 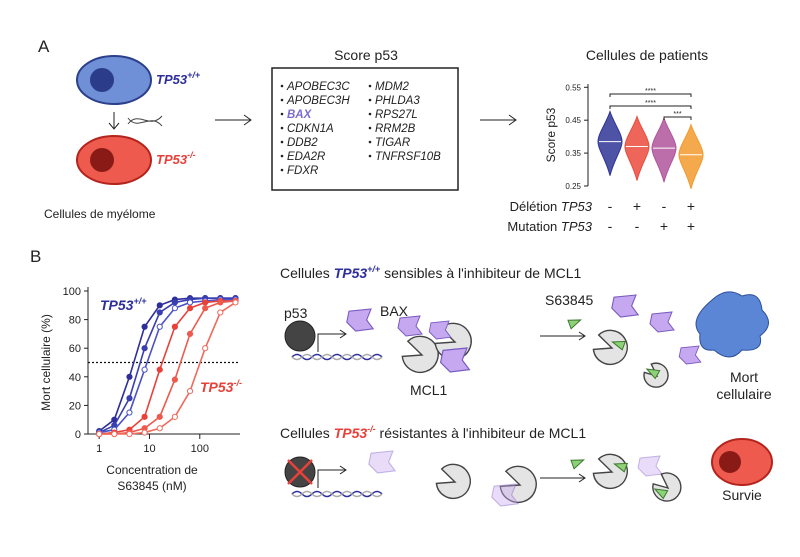 I want to click on gene-name: CDKN1A, so click(x=310, y=129).